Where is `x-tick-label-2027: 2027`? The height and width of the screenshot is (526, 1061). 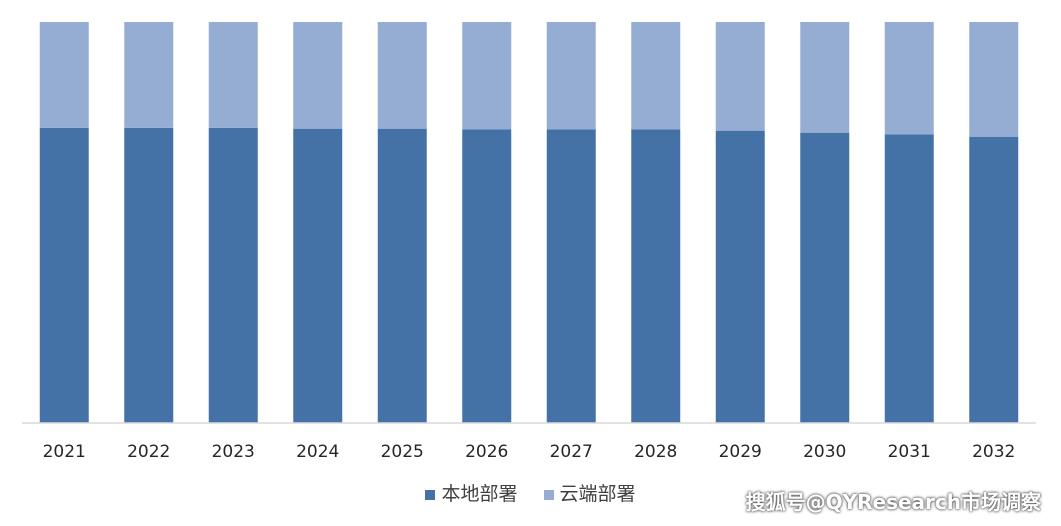 x-tick-label-2027: 2027 is located at coordinates (571, 452).